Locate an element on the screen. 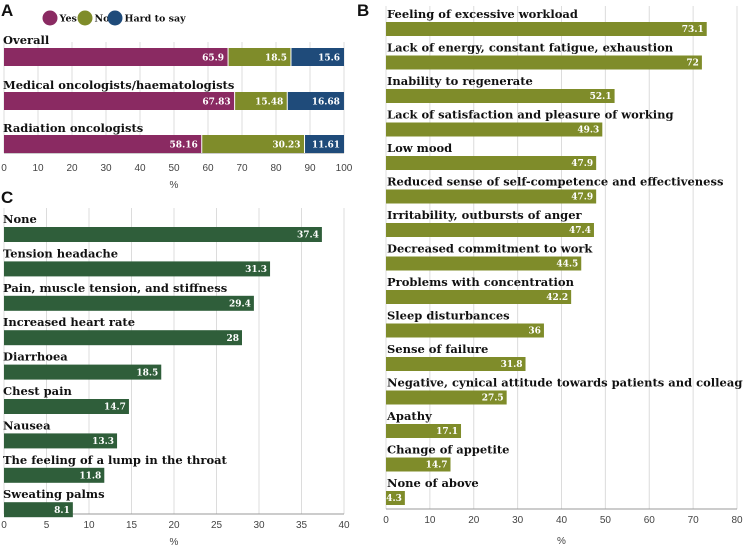  bar-value-label: 16.68 is located at coordinates (326, 102).